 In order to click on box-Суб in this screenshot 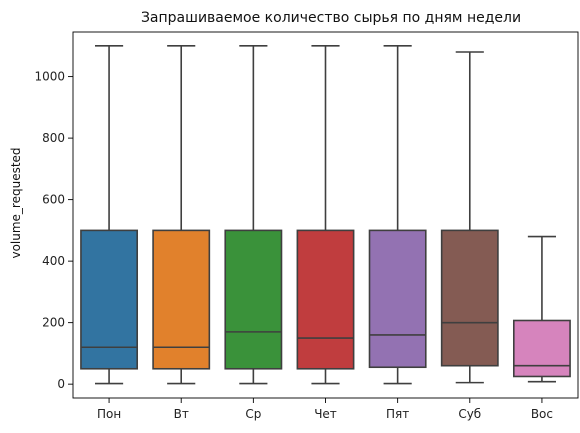, I will do `click(469, 217)`.